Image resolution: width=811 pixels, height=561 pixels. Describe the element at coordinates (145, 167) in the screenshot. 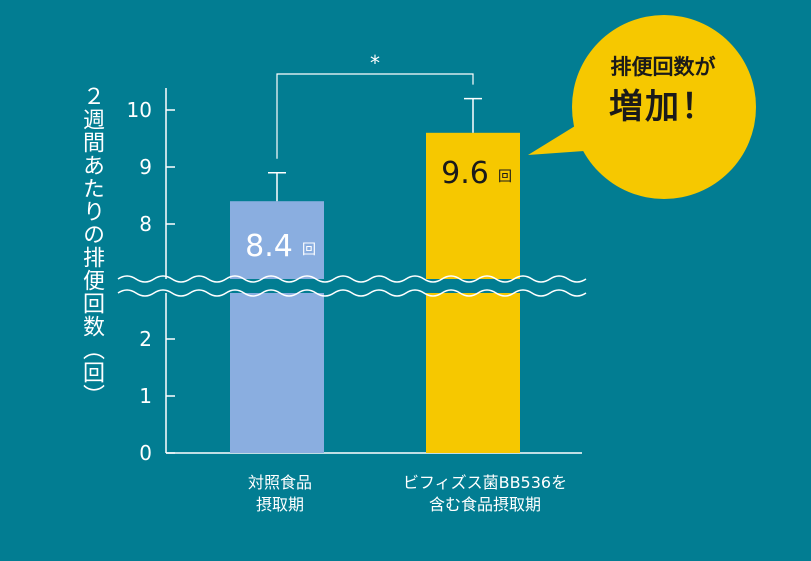

I see `y-tick-label: 9` at that location.